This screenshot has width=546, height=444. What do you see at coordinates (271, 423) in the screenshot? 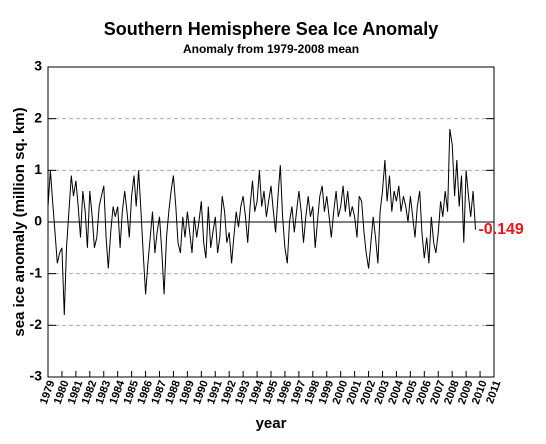
I see `x-axis-label: year` at bounding box center [271, 423].